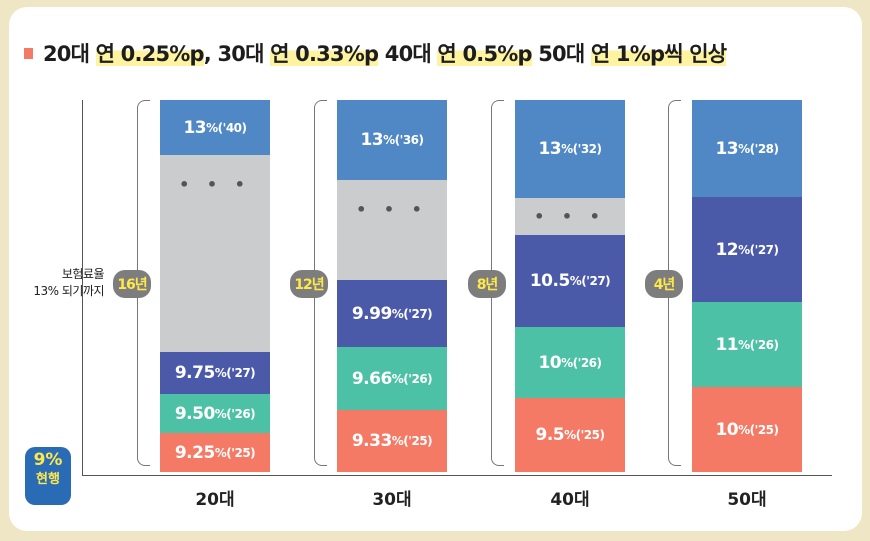 The height and width of the screenshot is (541, 870). What do you see at coordinates (68, 291) in the screenshot?
I see `y-label-line: 13% 되기까지` at bounding box center [68, 291].